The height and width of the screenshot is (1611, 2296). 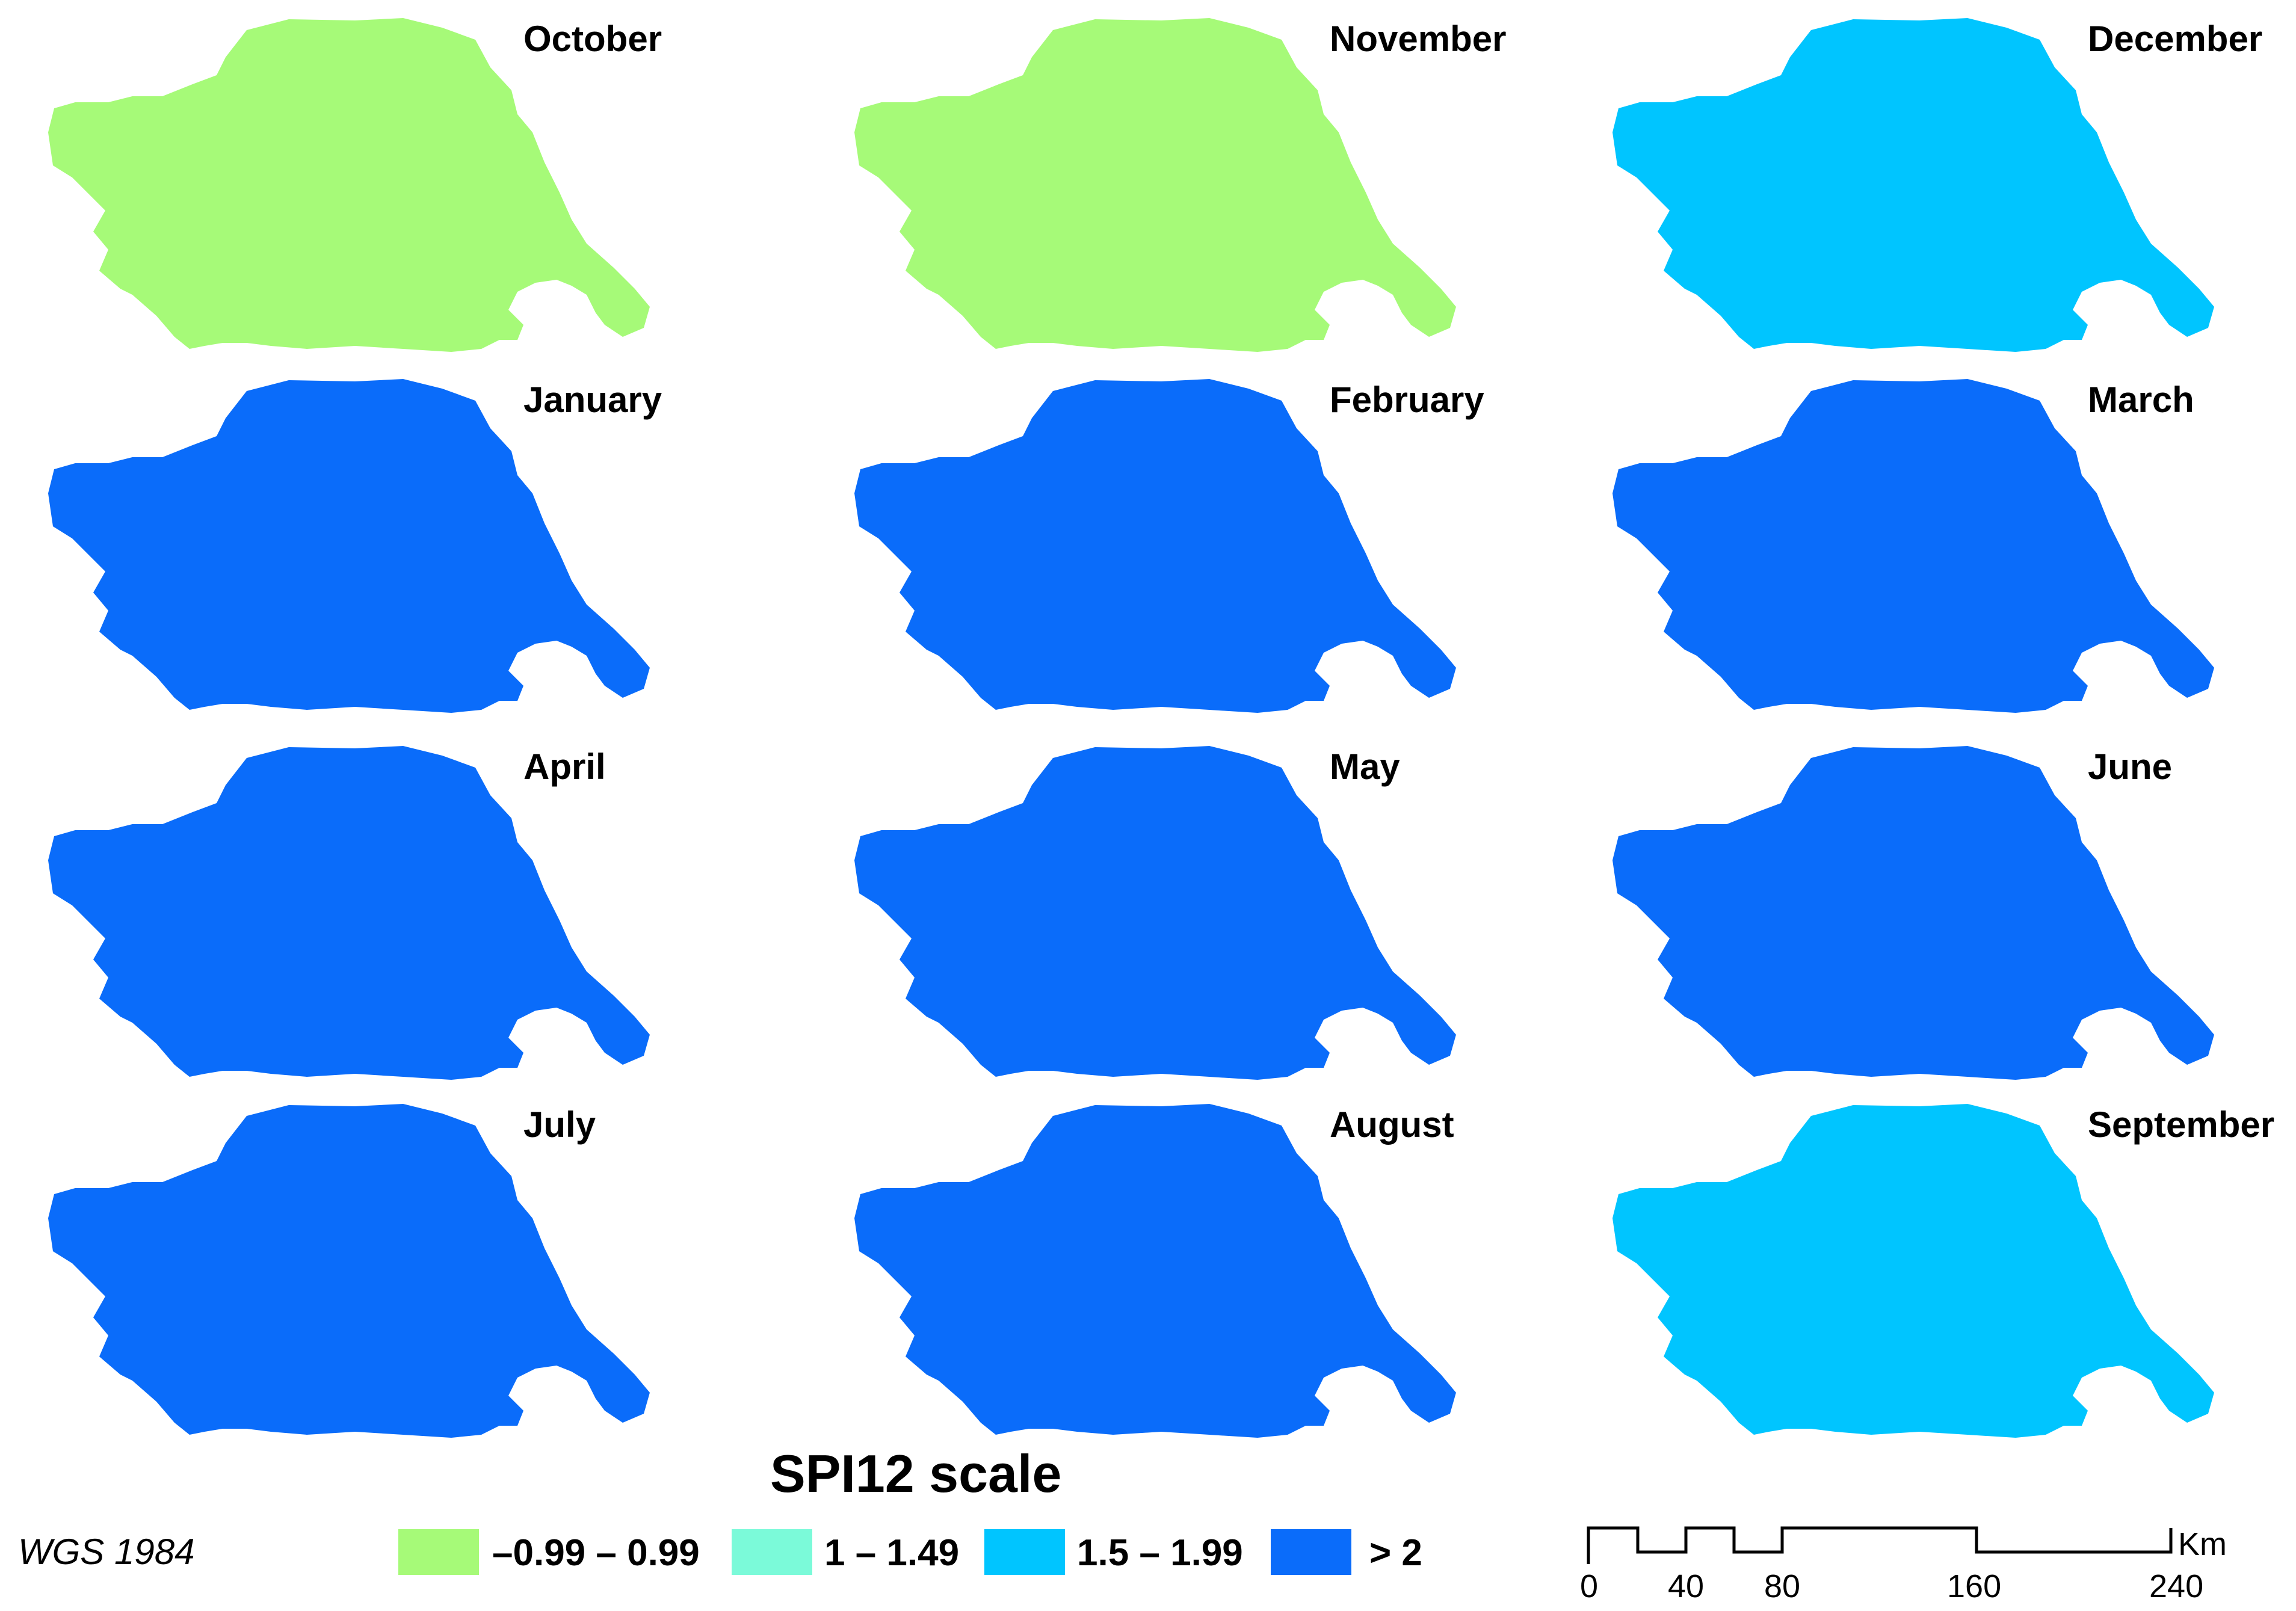 I want to click on month-title: February, so click(x=1407, y=400).